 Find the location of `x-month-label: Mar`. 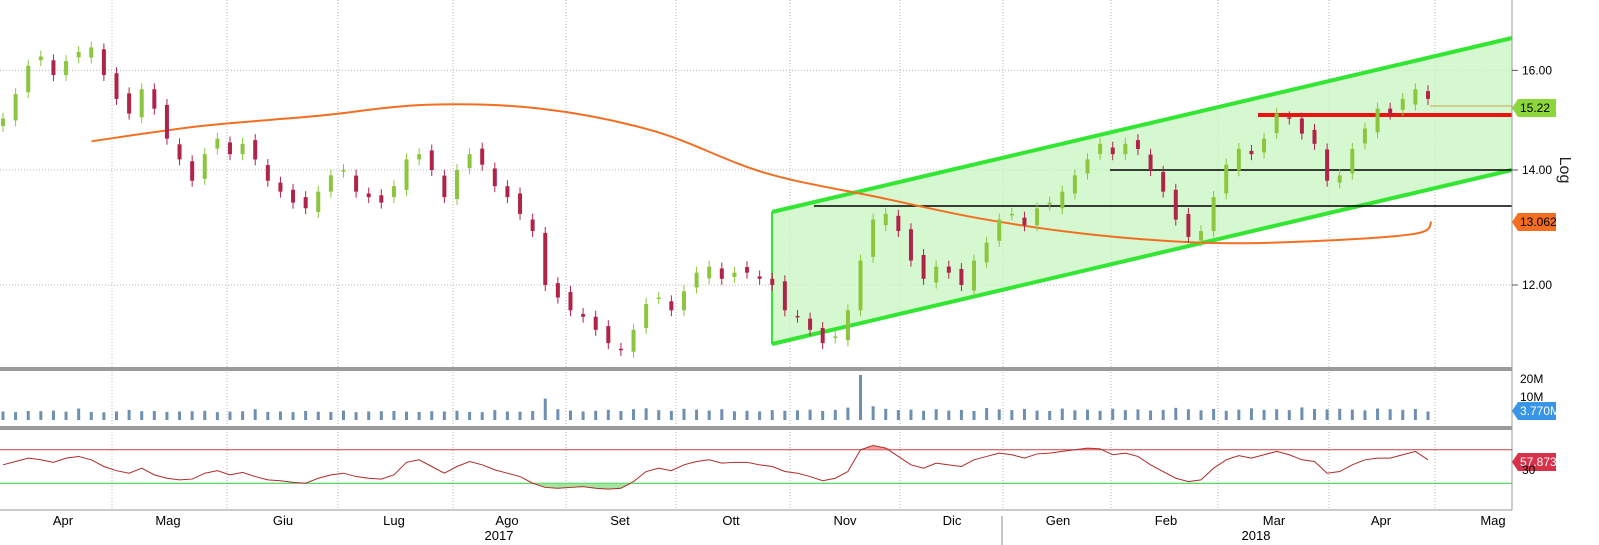

x-month-label: Mar is located at coordinates (1274, 520).